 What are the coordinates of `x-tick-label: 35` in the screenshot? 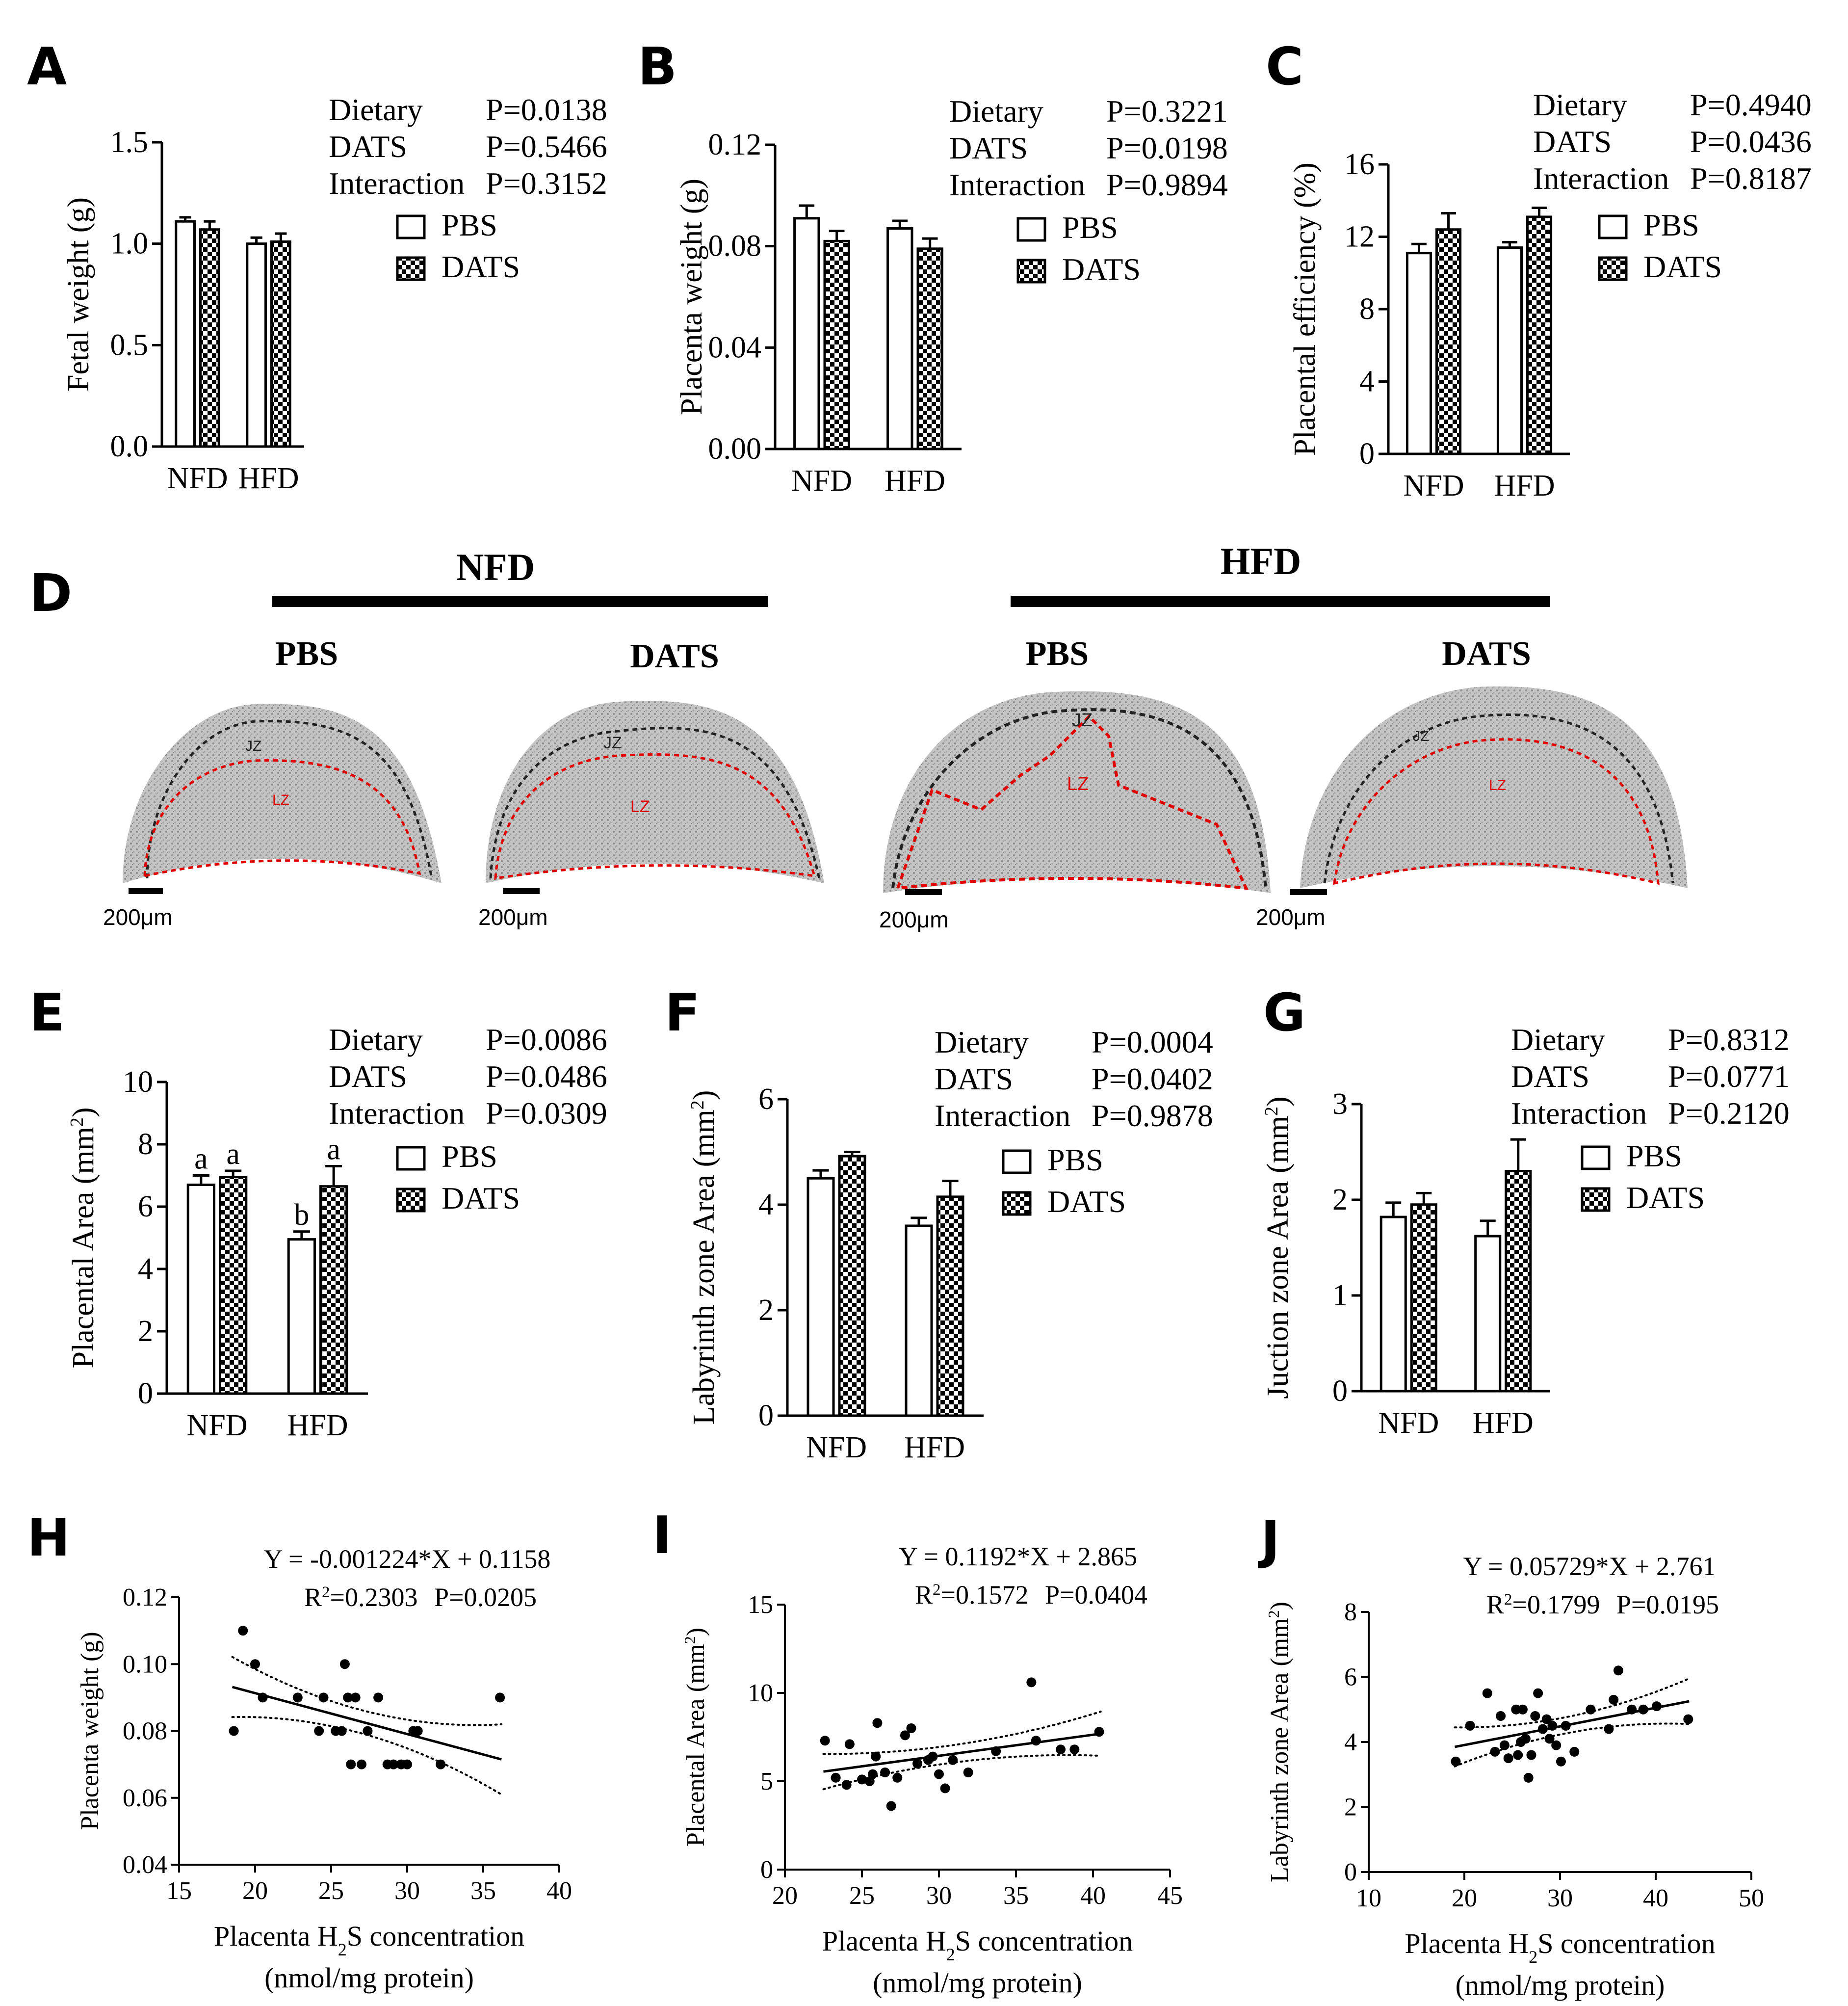 It's located at (483, 1891).